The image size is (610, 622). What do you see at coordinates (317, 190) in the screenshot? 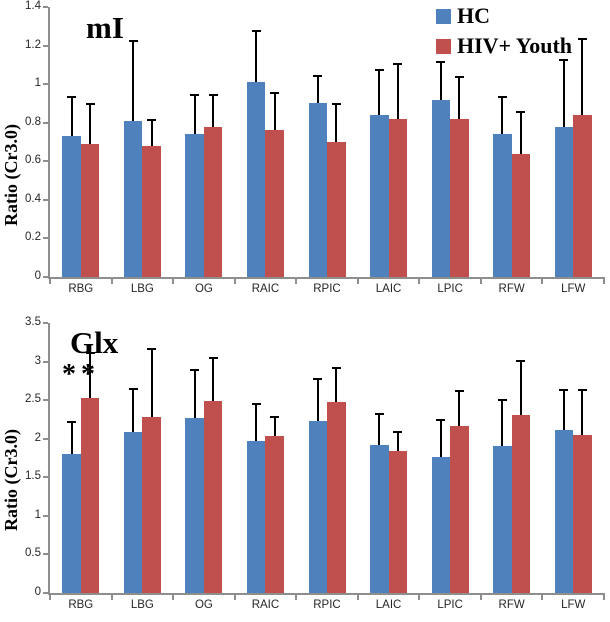
I see `bar-hc-rpic` at bounding box center [317, 190].